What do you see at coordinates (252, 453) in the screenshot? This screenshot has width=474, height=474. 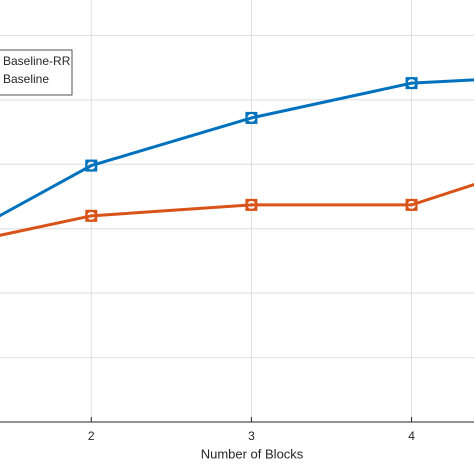 I see `x-axis-label: Number of Blocks` at bounding box center [252, 453].